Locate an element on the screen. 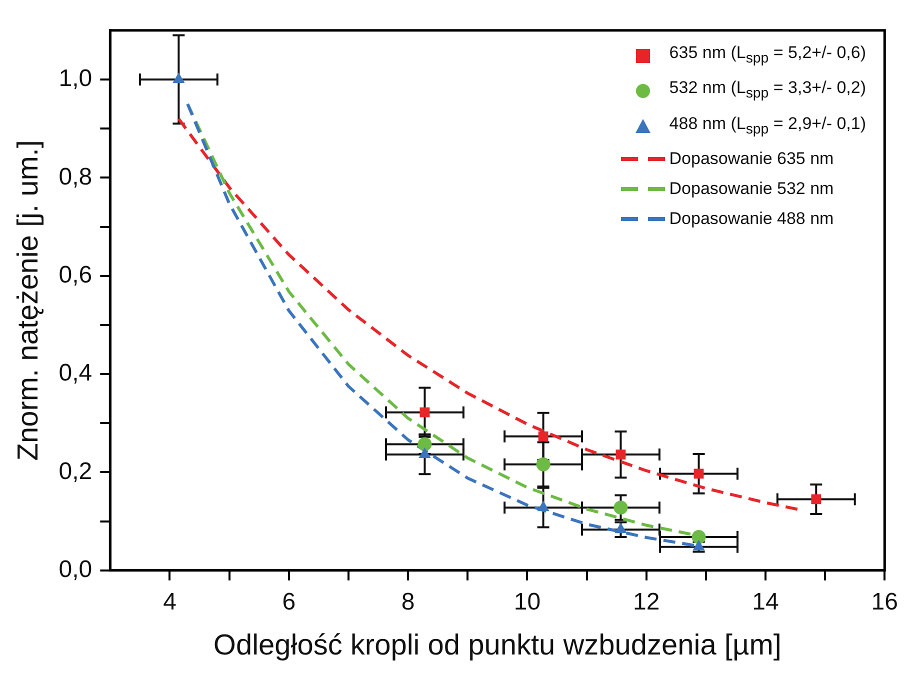 Image resolution: width=914 pixels, height=676 pixels. y-tick-label: 0,8 is located at coordinates (75, 176).